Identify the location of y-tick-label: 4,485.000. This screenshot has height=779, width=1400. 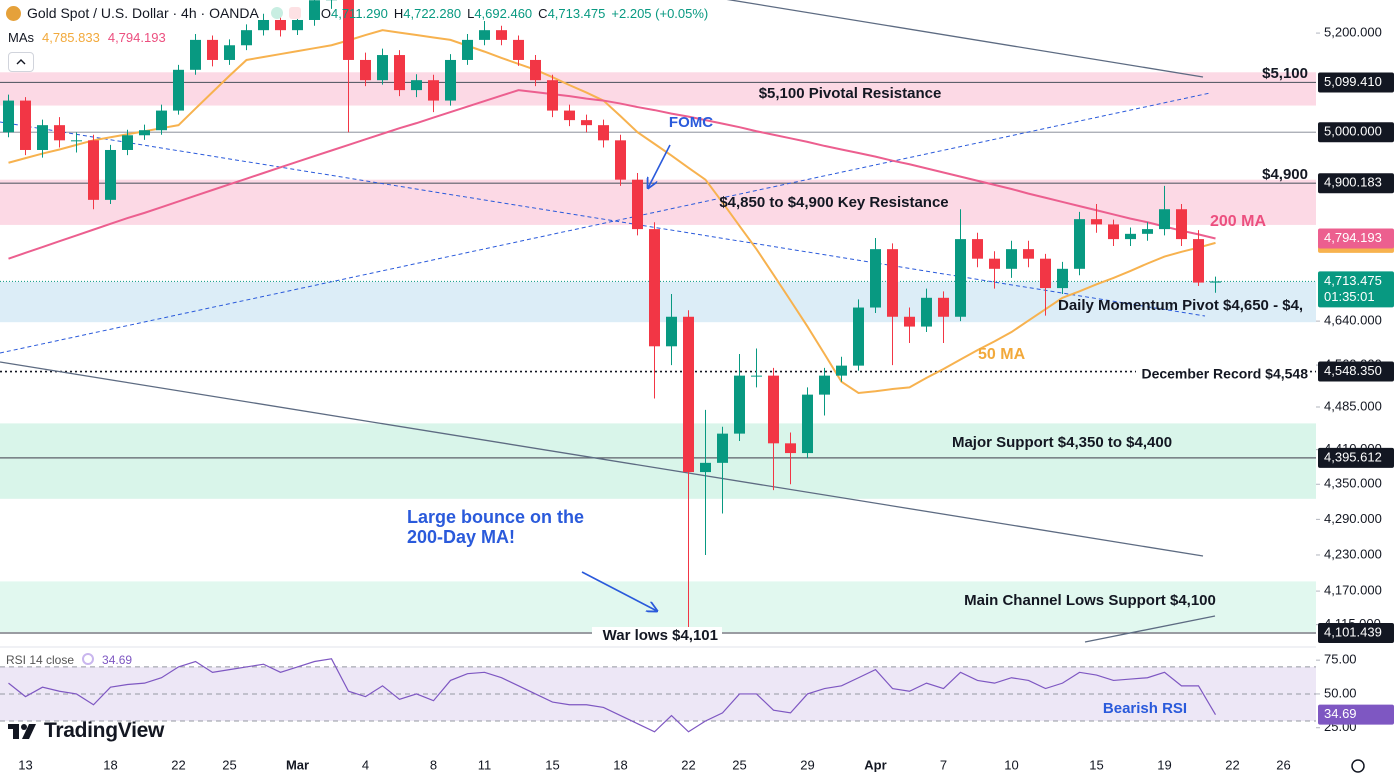
(1353, 405).